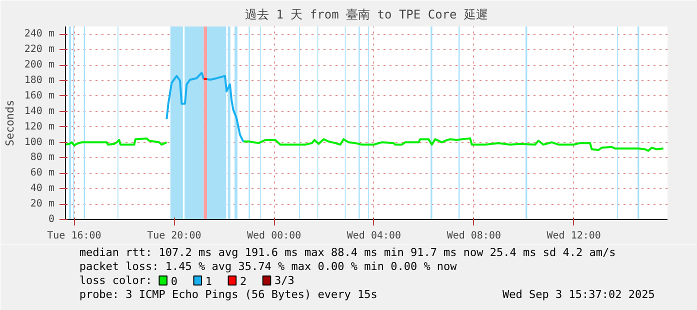 This screenshot has height=310, width=697. I want to click on text: median rtt: 107.2 ms avg 191.6 ms max 88.4 ms min 91.7 ms now 25.4 ms sd 4.2 am/s, so click(347, 252).